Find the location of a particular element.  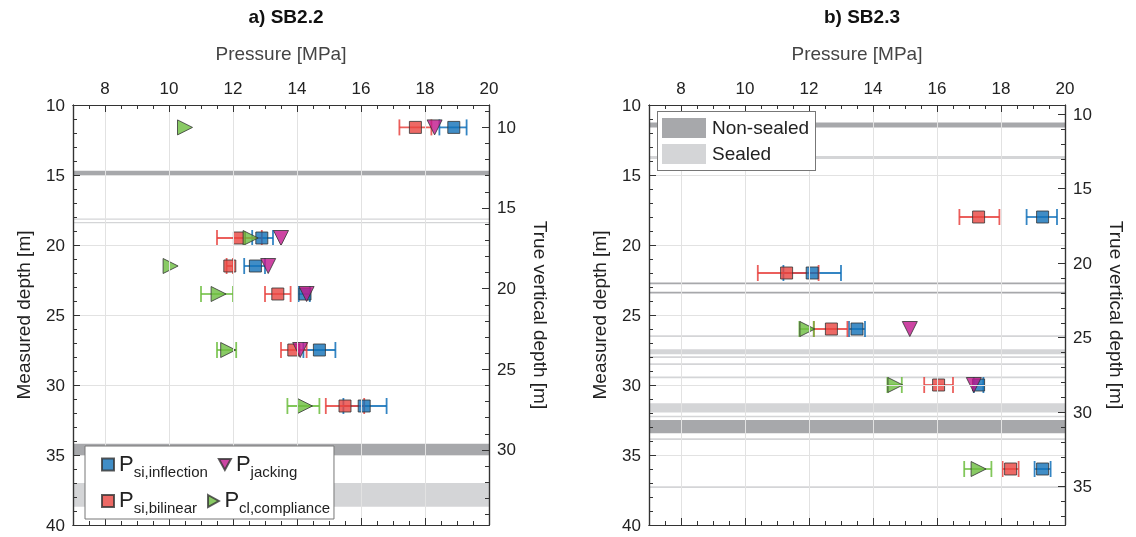

y2-tick-label: 35 is located at coordinates (1082, 487).